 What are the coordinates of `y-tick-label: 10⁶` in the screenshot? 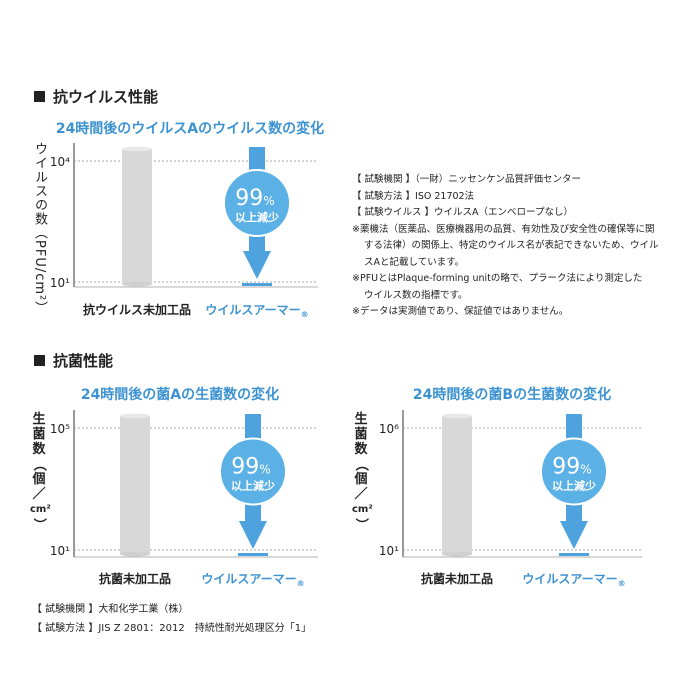 It's located at (389, 429).